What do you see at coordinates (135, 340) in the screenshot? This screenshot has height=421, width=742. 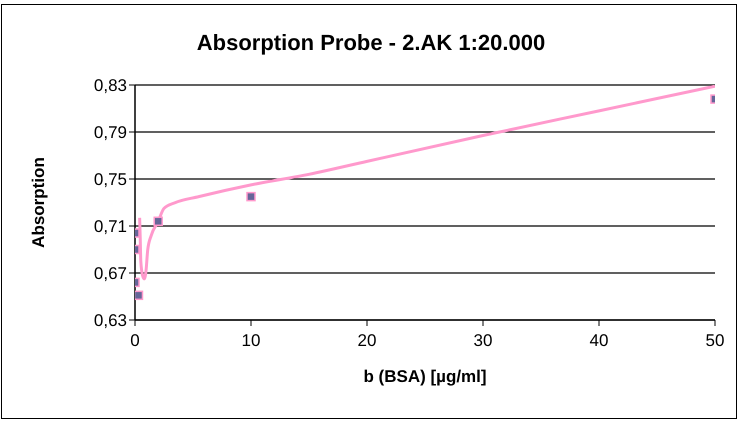 I see `x-tick-label: 0` at bounding box center [135, 340].